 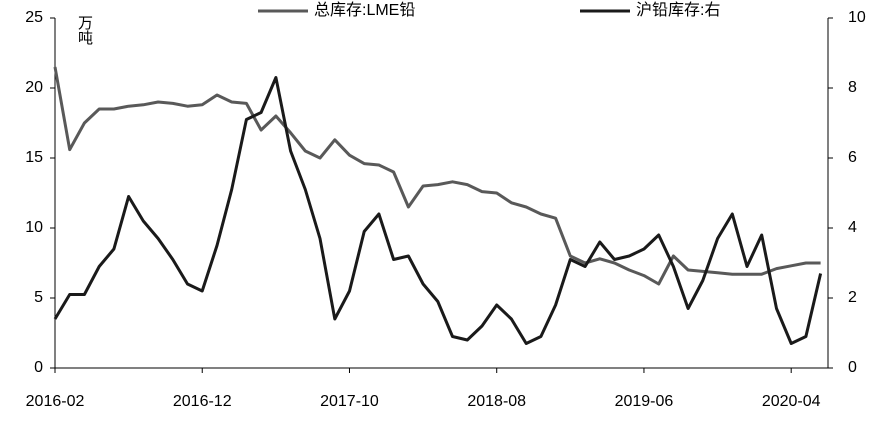 I want to click on y2-tick-label: 4, so click(x=852, y=227).